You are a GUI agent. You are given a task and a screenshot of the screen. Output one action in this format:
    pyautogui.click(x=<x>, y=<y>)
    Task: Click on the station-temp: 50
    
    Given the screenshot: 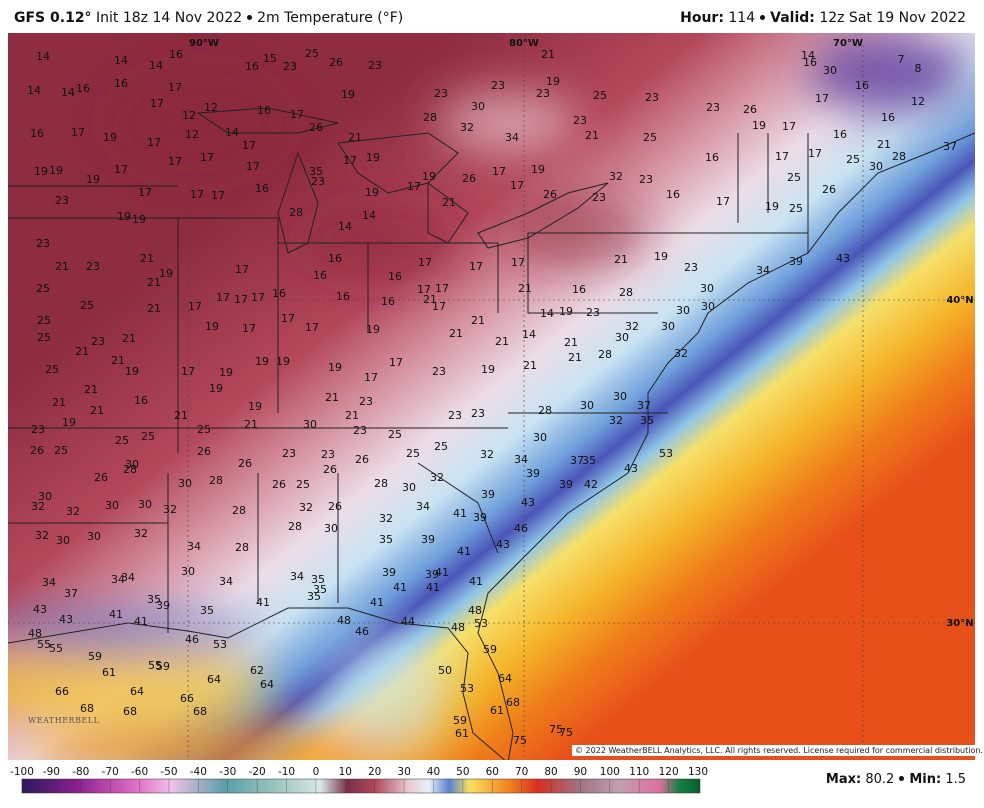 What is the action you would take?
    pyautogui.click(x=445, y=670)
    